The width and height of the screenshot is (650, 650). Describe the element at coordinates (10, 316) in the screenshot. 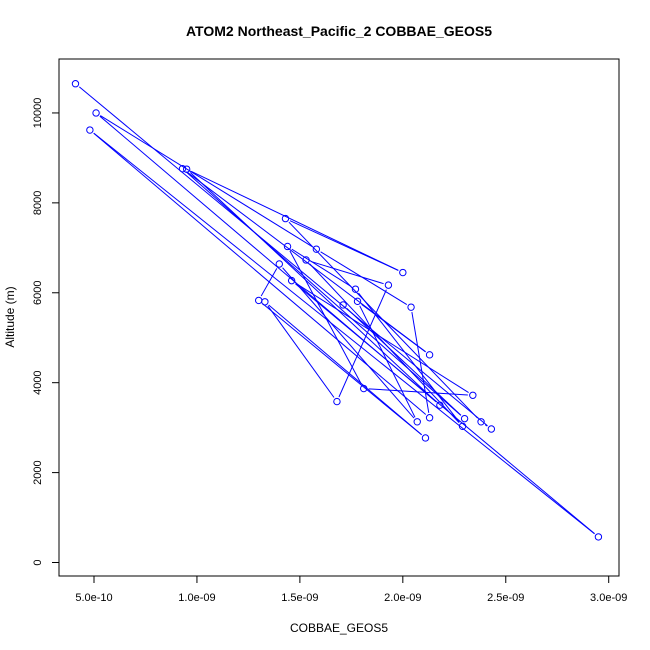

I see `y-axis-label: Altitude (m)` at that location.